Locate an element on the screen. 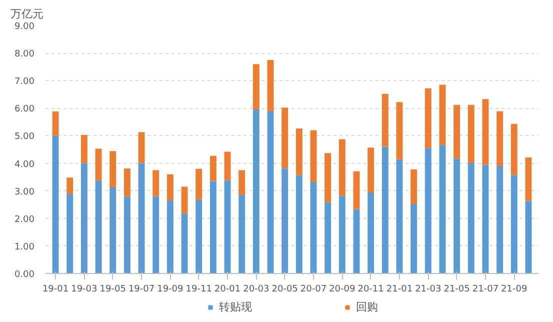 This screenshot has width=553, height=322. x-tick-label: 21-01 is located at coordinates (399, 289).